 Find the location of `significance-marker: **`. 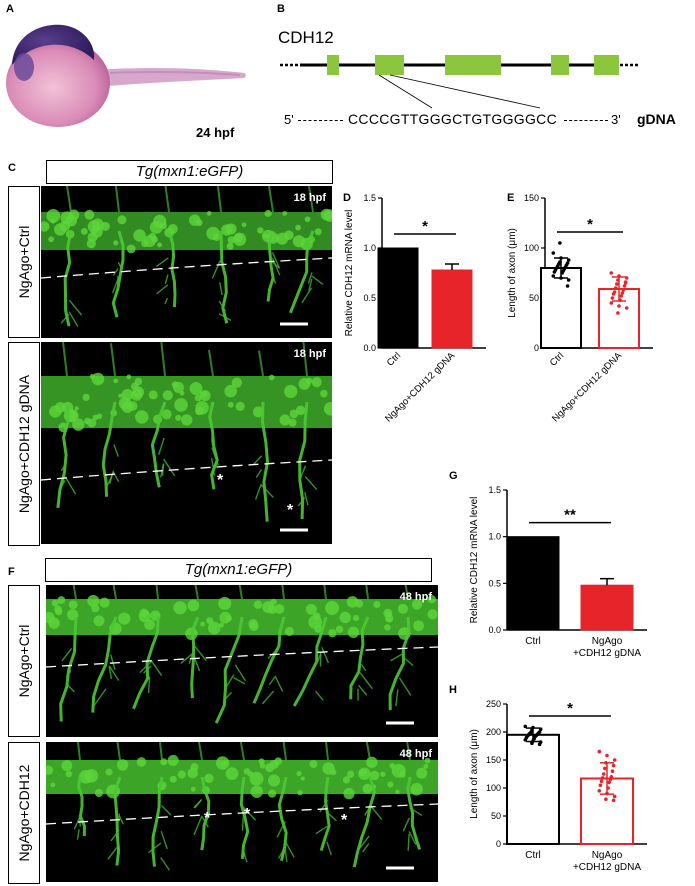

significance-marker: ** is located at coordinates (570, 515).